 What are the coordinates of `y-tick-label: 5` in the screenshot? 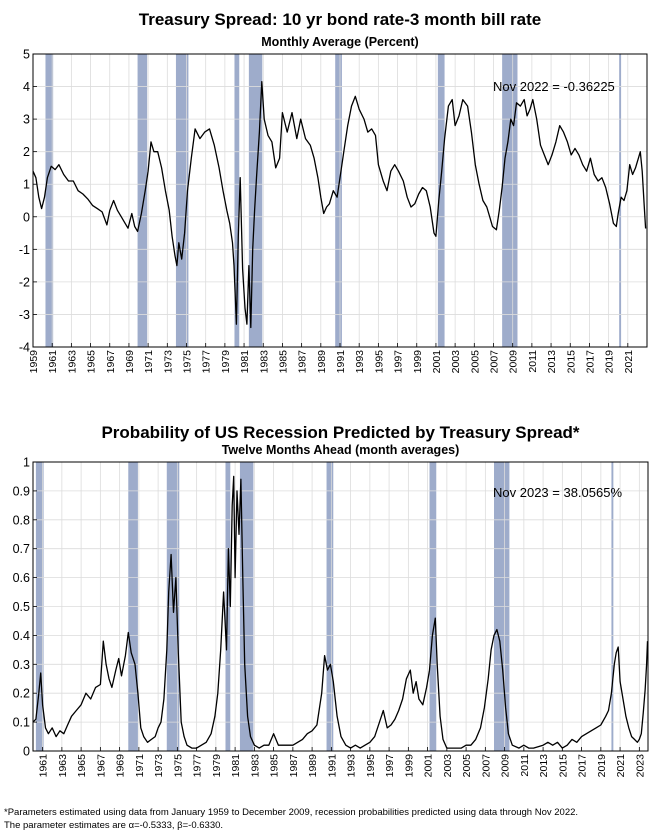 It's located at (26, 55).